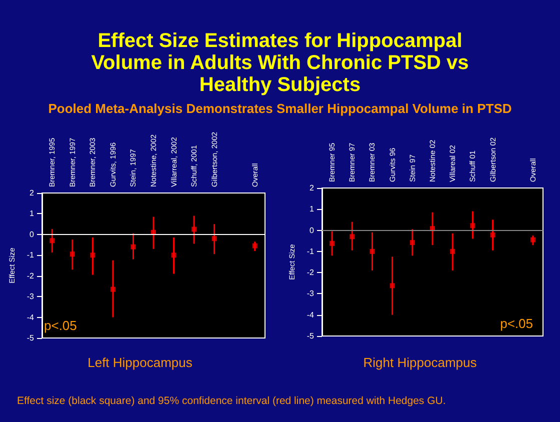 The height and width of the screenshot is (422, 560). I want to click on chart-title: Effect Size Estimates for Hippocampal Volume in Adults With Chronic PTSD vs Healthy Subjects, so click(280, 63).